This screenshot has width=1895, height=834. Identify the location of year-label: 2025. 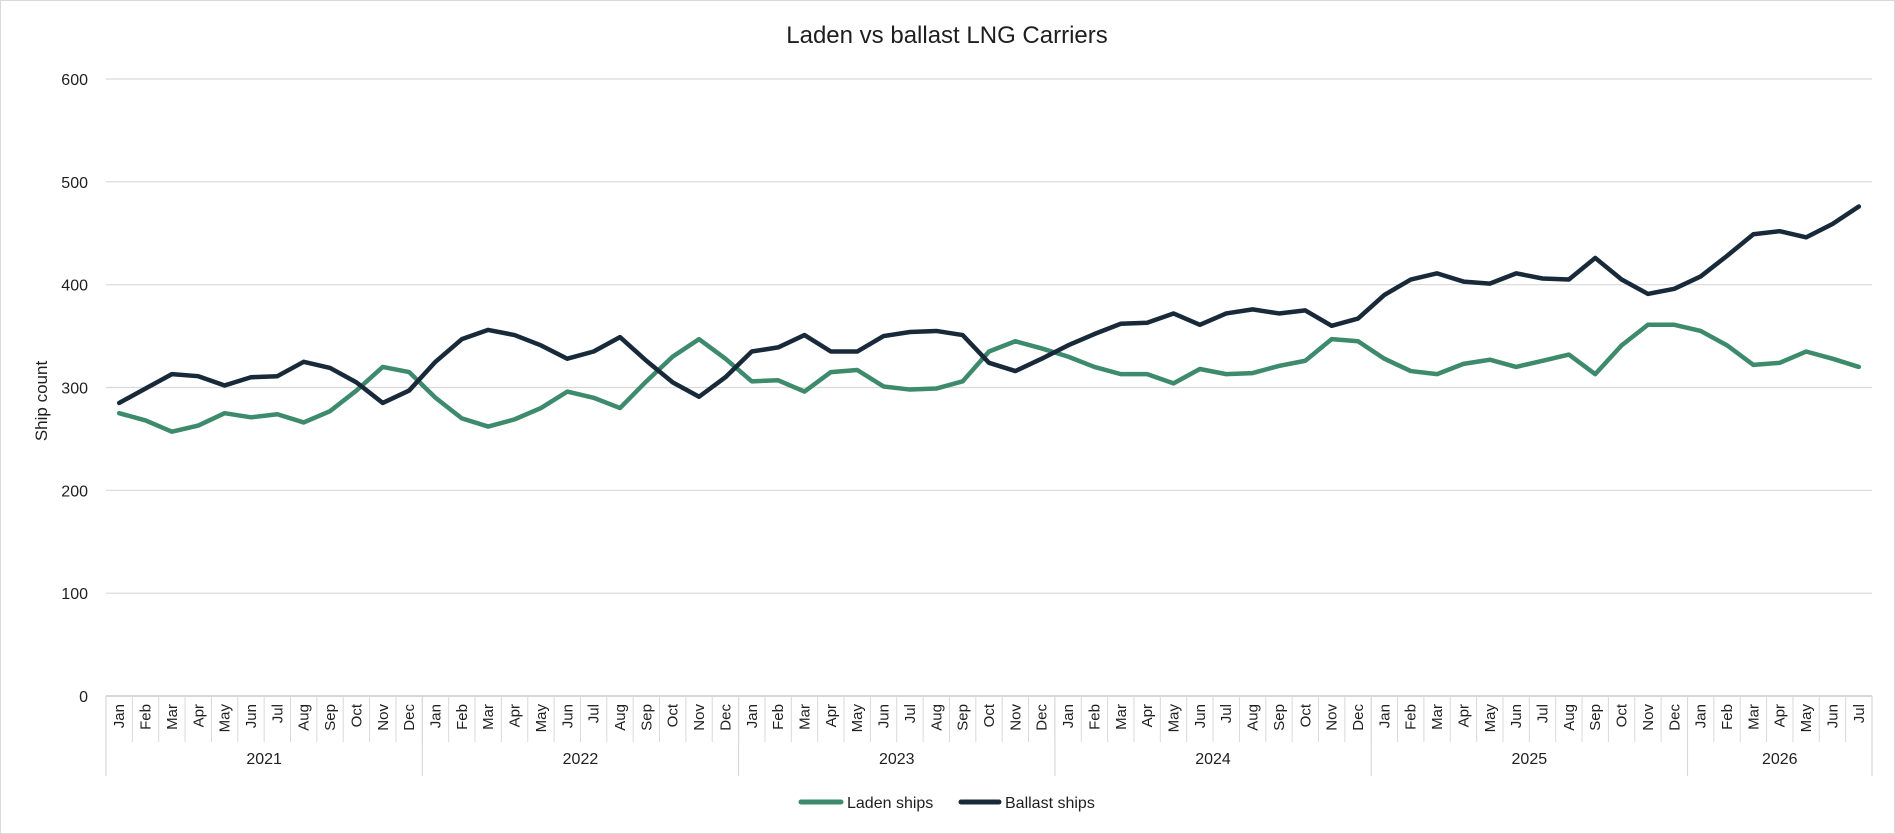
(1530, 759).